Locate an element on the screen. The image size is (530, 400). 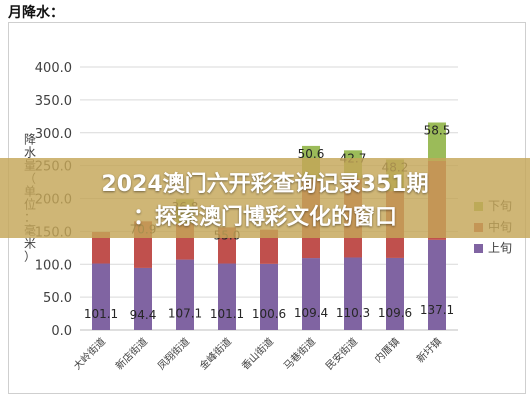
x-tick-label: 新圩镇 is located at coordinates (429, 350).